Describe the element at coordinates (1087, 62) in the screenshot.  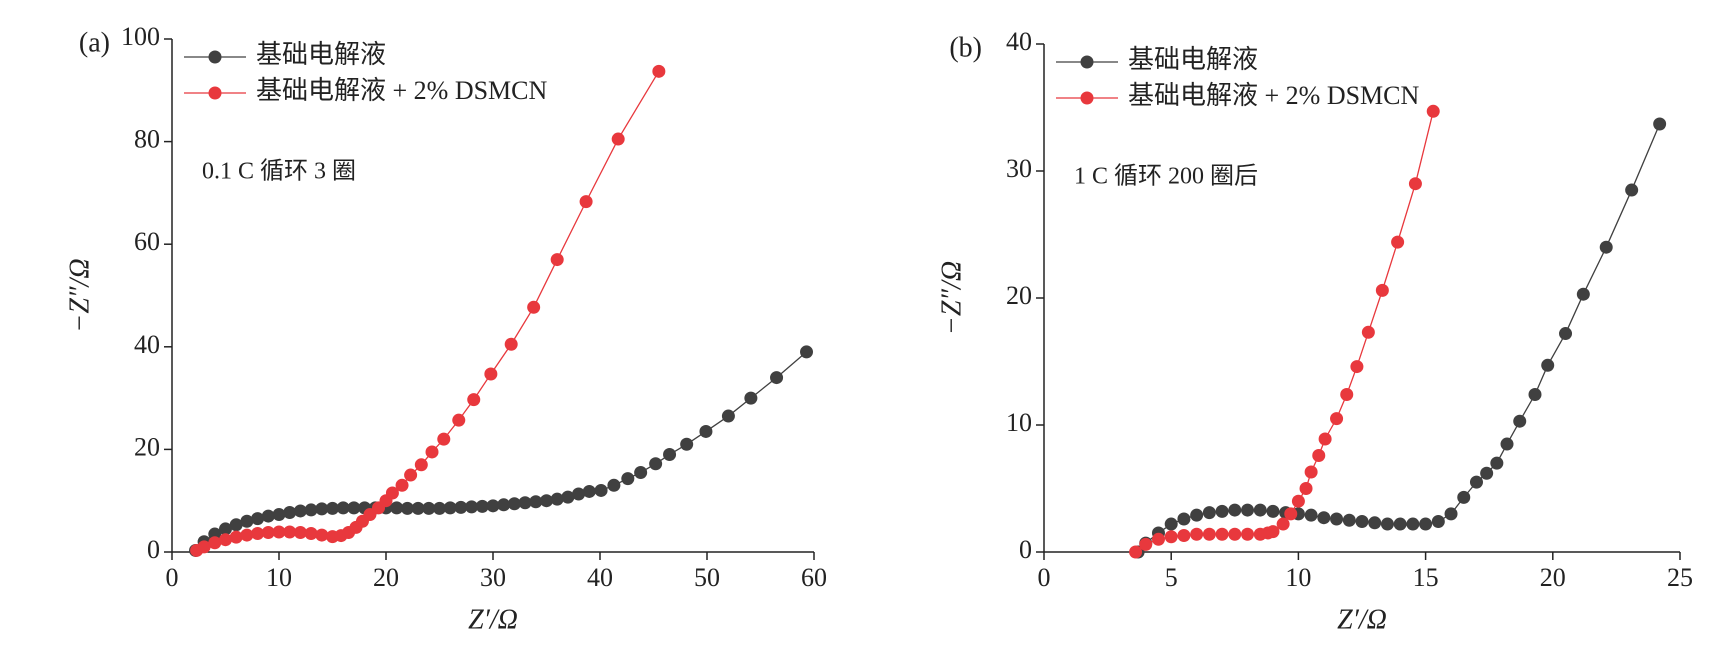
I see `legend-marker` at that location.